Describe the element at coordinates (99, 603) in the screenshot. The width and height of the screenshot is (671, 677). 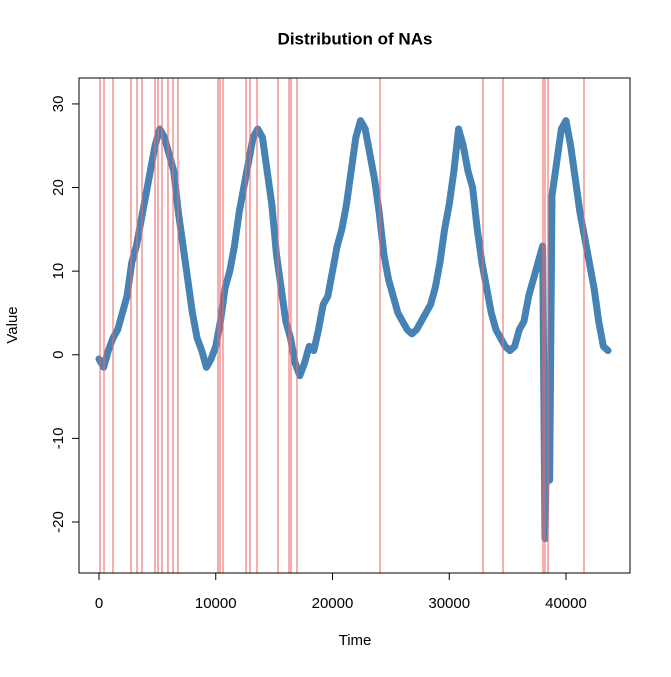
I see `x-tick-label: 0` at that location.